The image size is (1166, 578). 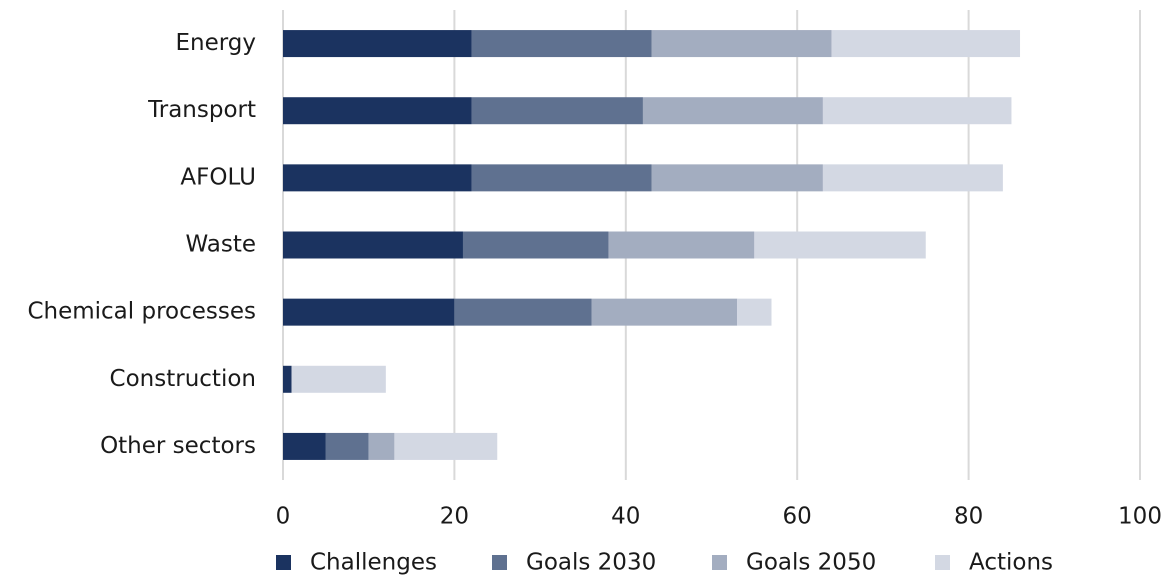 I want to click on x-tick-label: 80, so click(x=968, y=517).